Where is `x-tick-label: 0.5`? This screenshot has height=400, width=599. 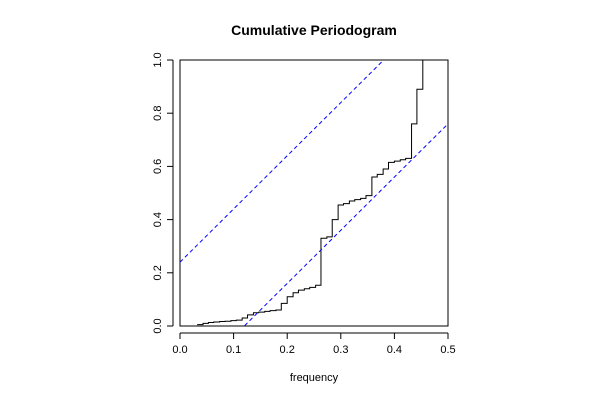
x-tick-label: 0.5 is located at coordinates (447, 350).